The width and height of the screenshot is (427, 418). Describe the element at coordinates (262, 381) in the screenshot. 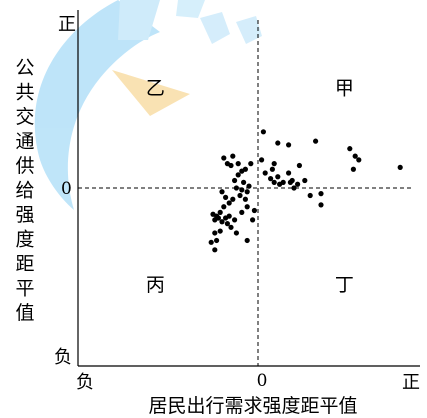

I see `x-tick-label-zero: 0` at that location.